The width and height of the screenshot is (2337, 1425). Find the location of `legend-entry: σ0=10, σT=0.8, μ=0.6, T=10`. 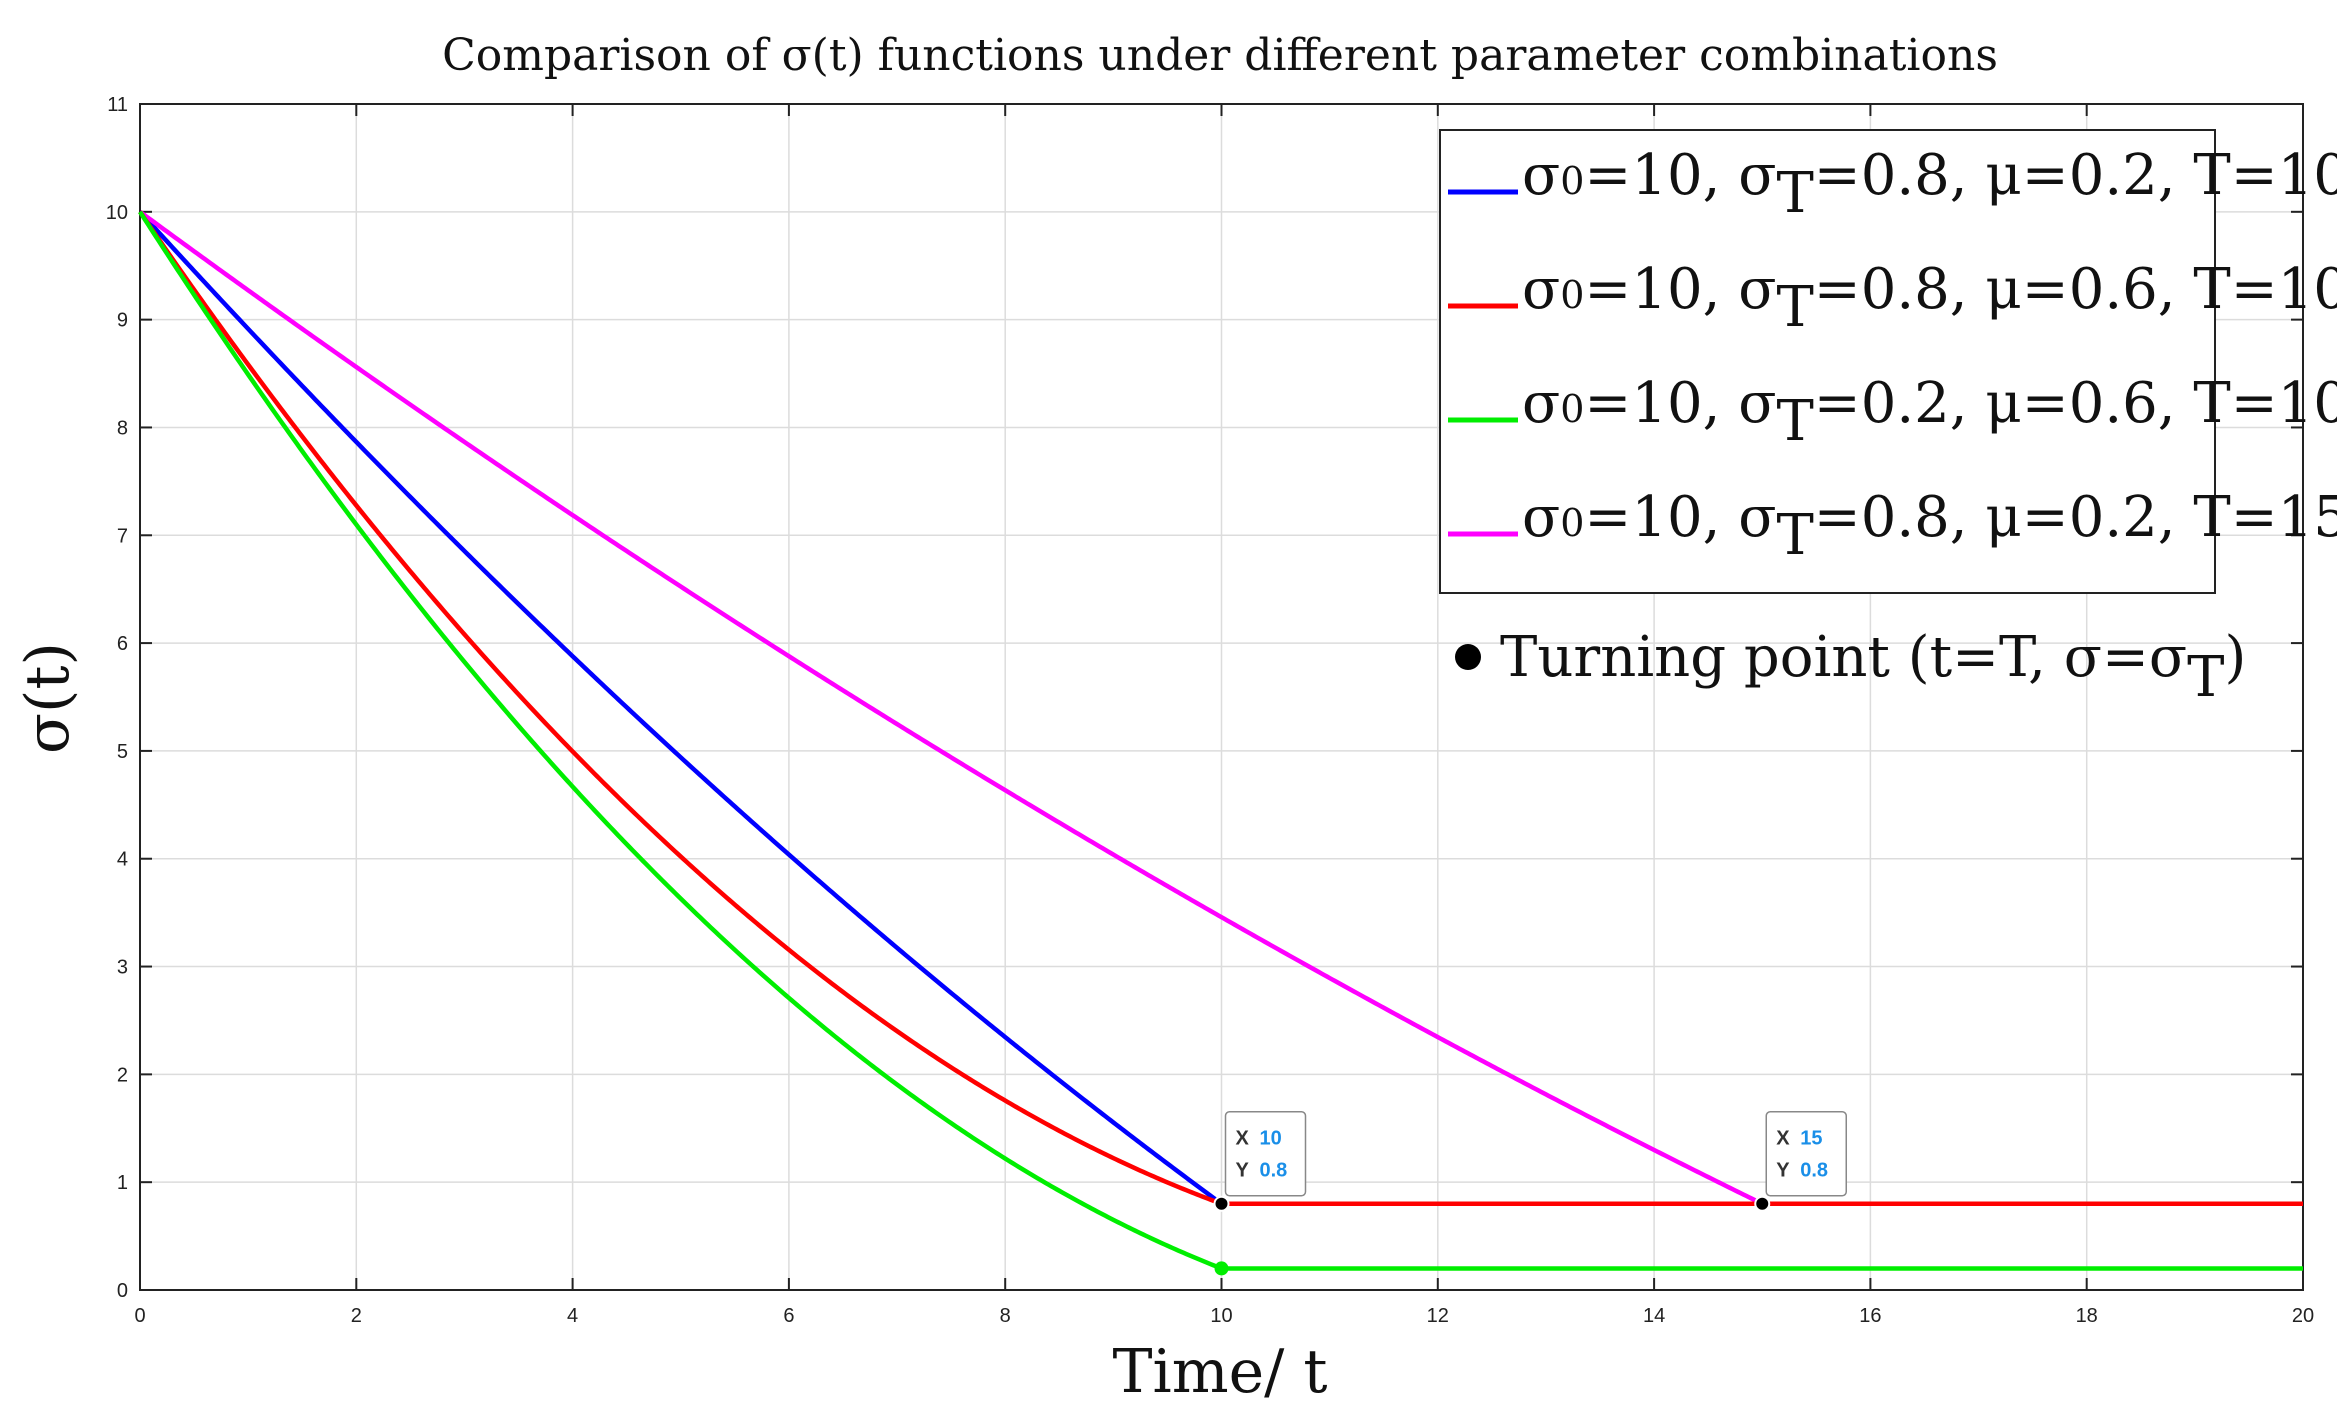

legend-entry: σ0=10, σT=0.8, μ=0.6, T=10 is located at coordinates (1929, 298).